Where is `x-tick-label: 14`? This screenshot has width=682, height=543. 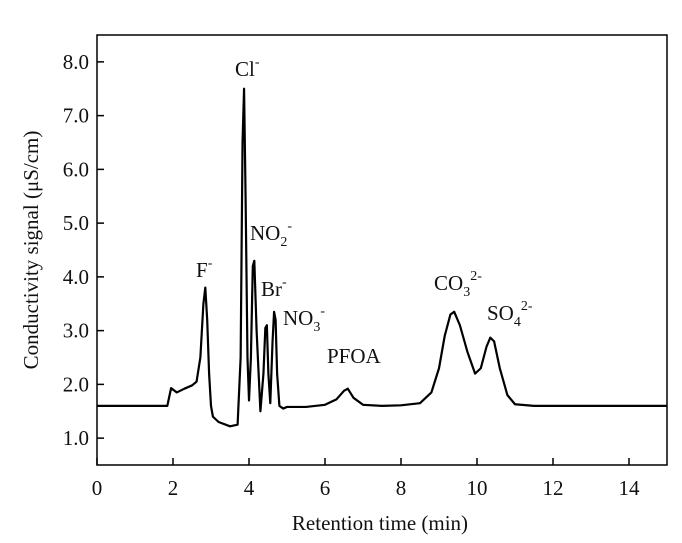
x-tick-label: 14 is located at coordinates (630, 488).